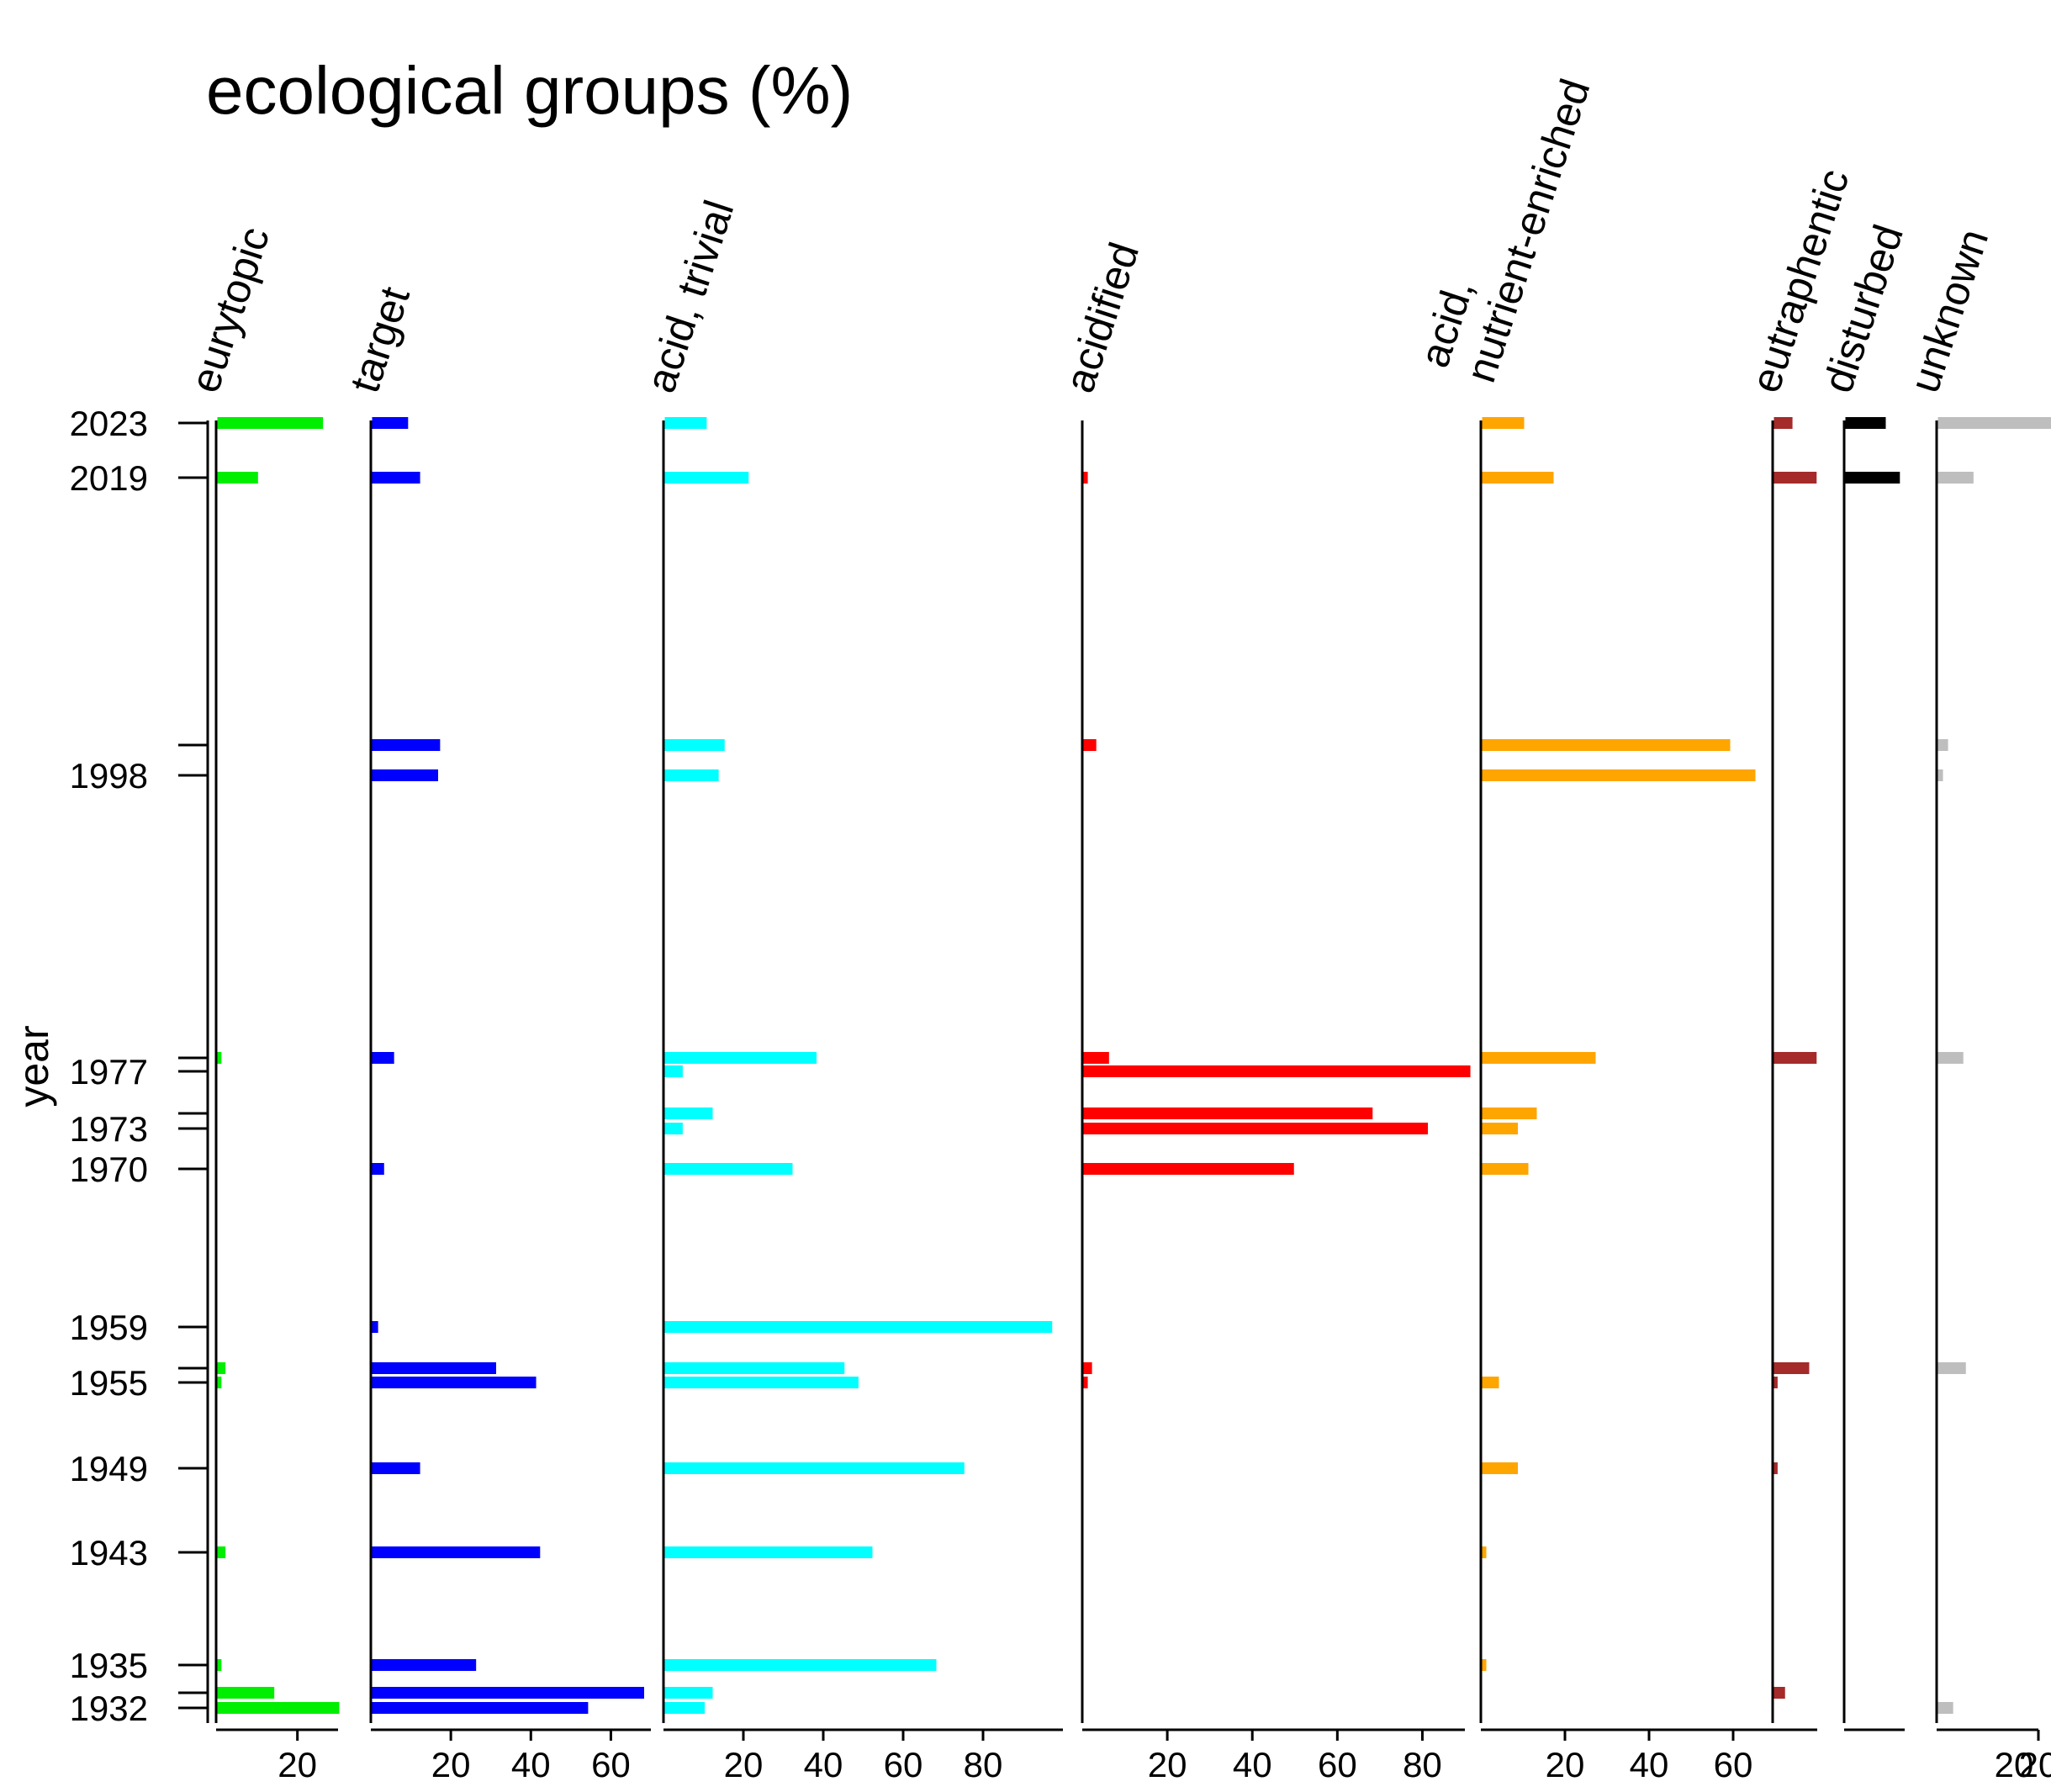 Image resolution: width=2051 pixels, height=1792 pixels. What do you see at coordinates (109, 478) in the screenshot?
I see `year-tick-label: 2019` at bounding box center [109, 478].